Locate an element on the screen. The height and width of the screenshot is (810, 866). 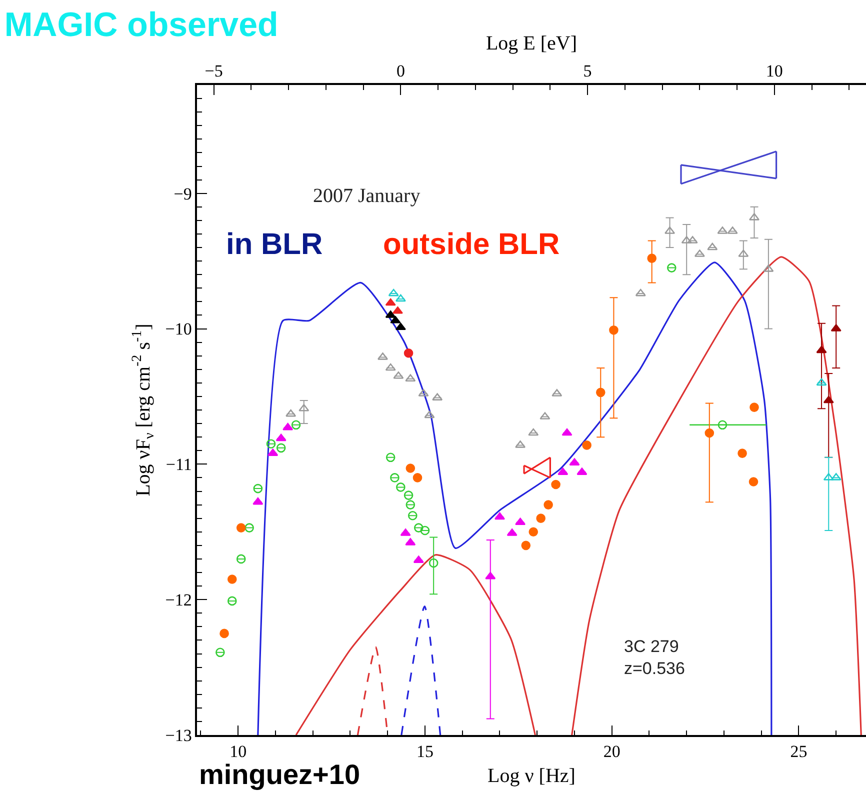
x-tick-label: 10 is located at coordinates (238, 752).